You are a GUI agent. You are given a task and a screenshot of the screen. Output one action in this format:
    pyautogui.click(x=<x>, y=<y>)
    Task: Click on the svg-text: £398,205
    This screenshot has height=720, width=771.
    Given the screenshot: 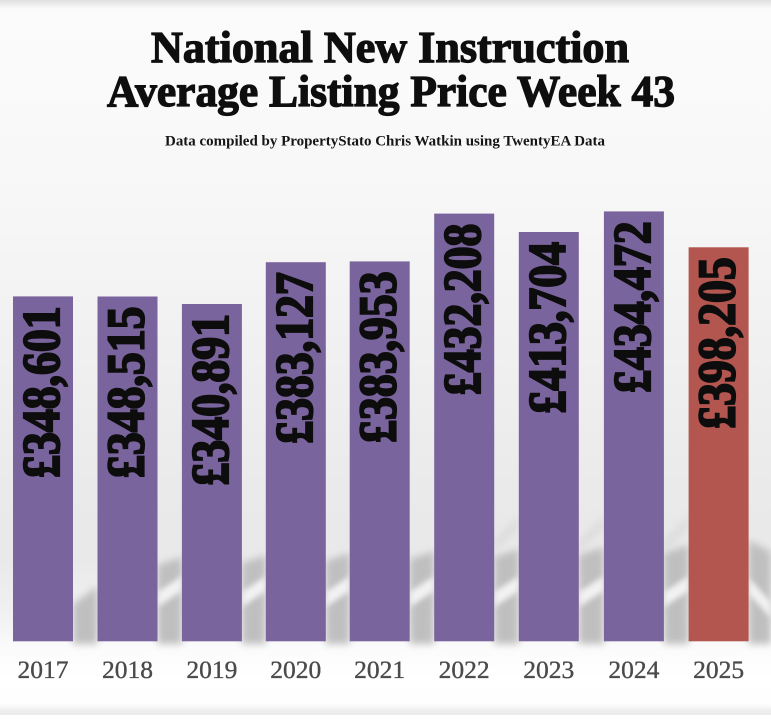 What is the action you would take?
    pyautogui.click(x=716, y=343)
    